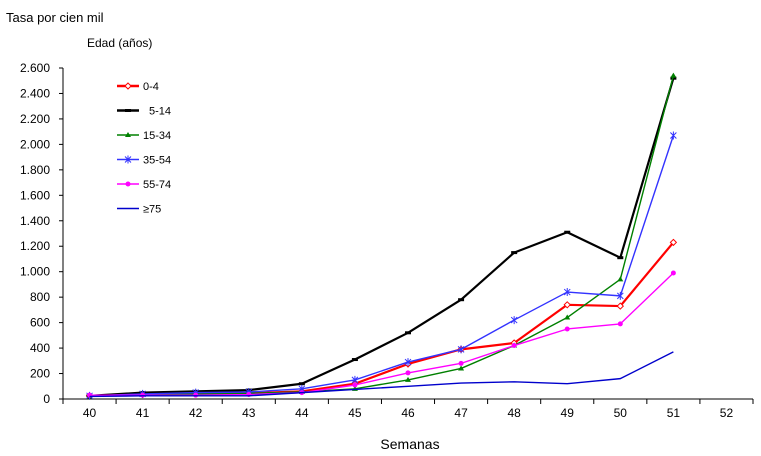  What do you see at coordinates (40, 374) in the screenshot?
I see `y-tick-label: 200` at bounding box center [40, 374].